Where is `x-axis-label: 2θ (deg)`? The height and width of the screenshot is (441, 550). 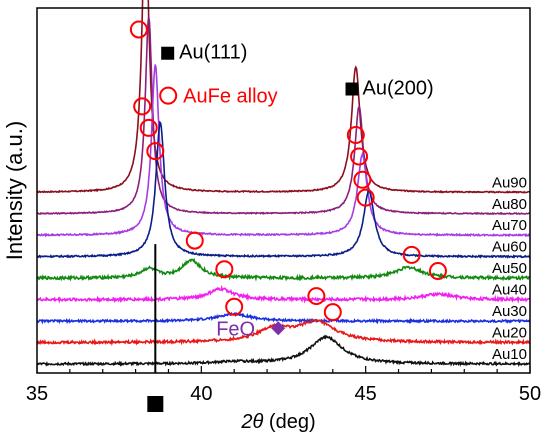
x-axis-label: 2θ (deg) is located at coordinates (277, 422).